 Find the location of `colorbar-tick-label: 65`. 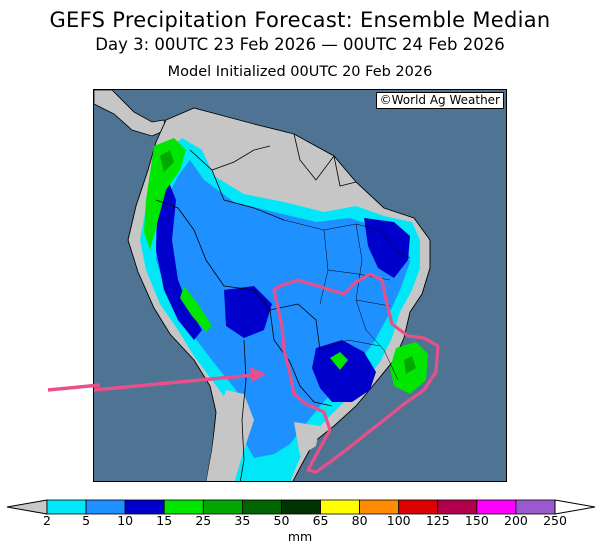

colorbar-tick-label: 65 is located at coordinates (320, 520).